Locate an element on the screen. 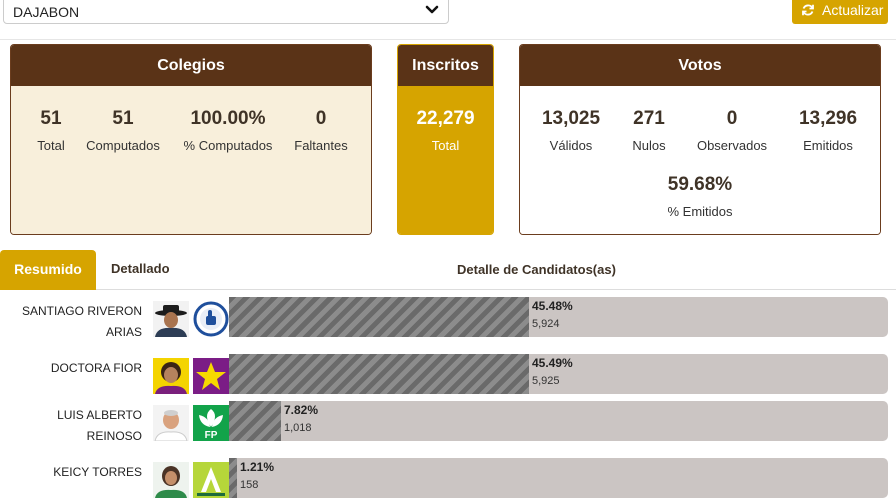 The width and height of the screenshot is (896, 504). fp-leaf-icon: FP is located at coordinates (211, 423).